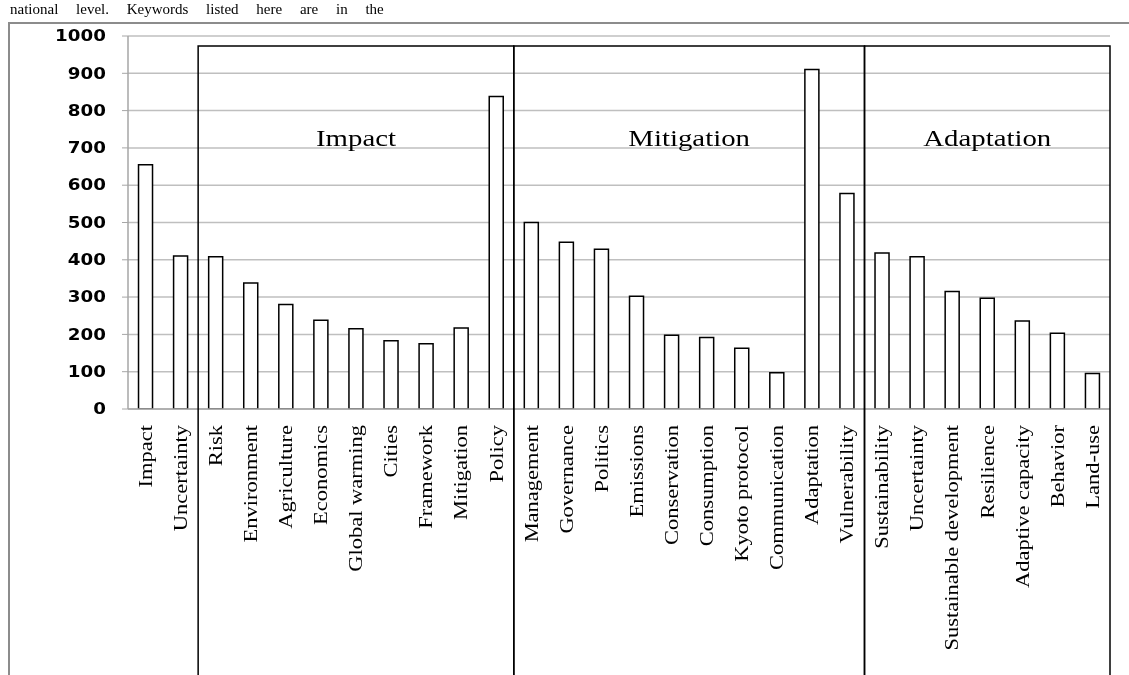  I want to click on x-tick-label: Communication, so click(777, 497).